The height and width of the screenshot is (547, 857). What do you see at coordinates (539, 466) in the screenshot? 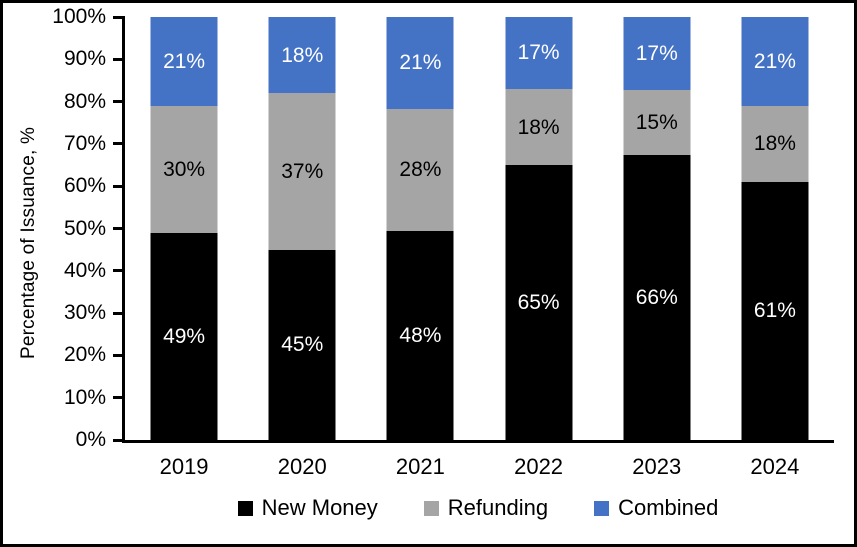
I see `x-axis-label-2022: 2022` at bounding box center [539, 466].